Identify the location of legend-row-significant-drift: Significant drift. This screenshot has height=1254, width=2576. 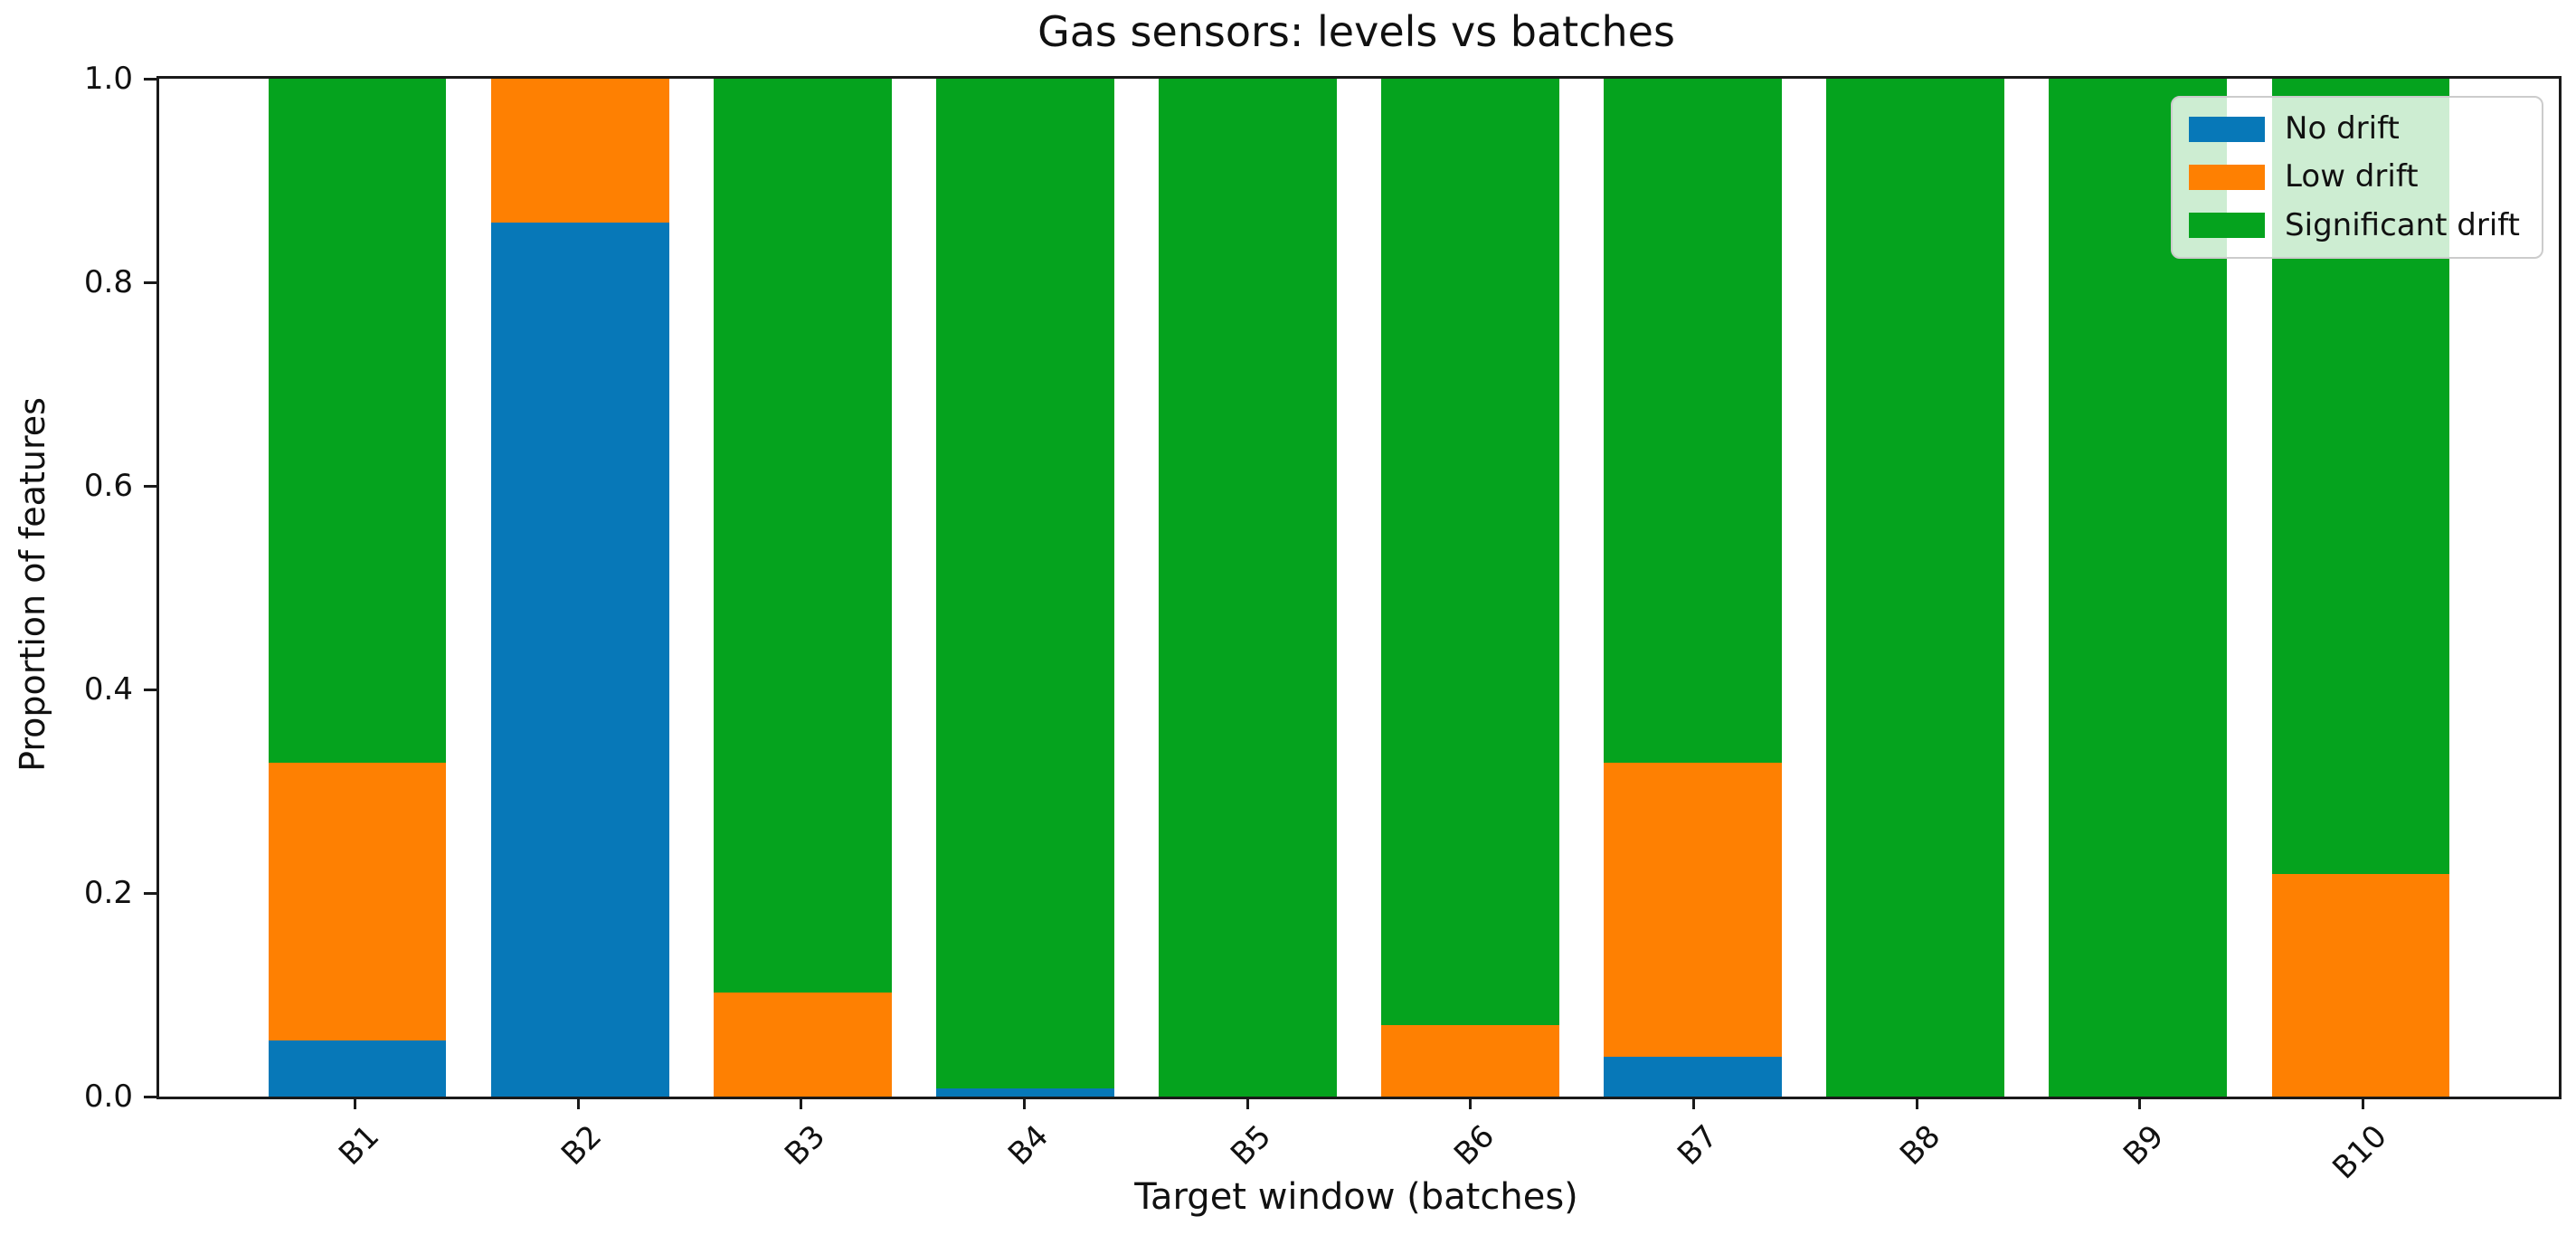
(2354, 225).